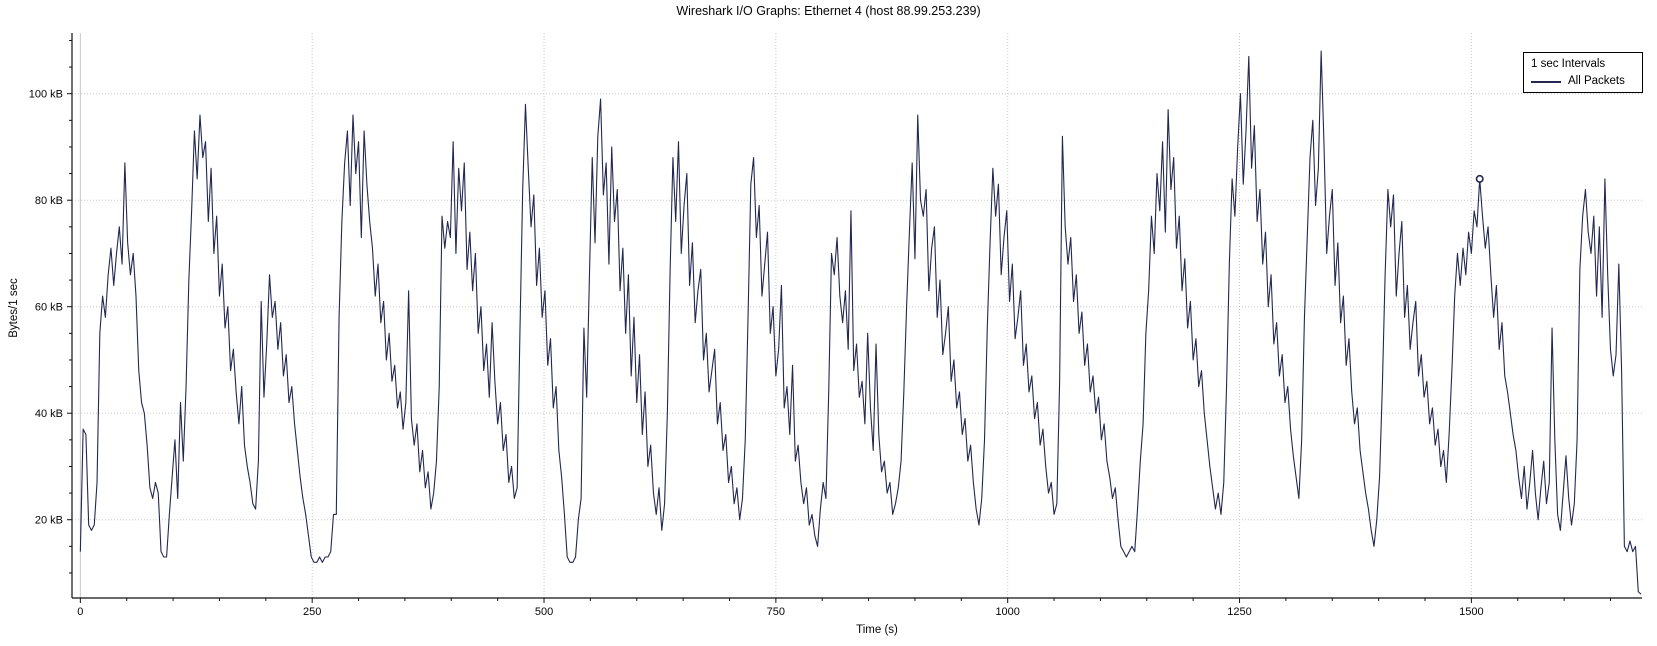  What do you see at coordinates (1471, 612) in the screenshot?
I see `x-tick-label: 1500` at bounding box center [1471, 612].